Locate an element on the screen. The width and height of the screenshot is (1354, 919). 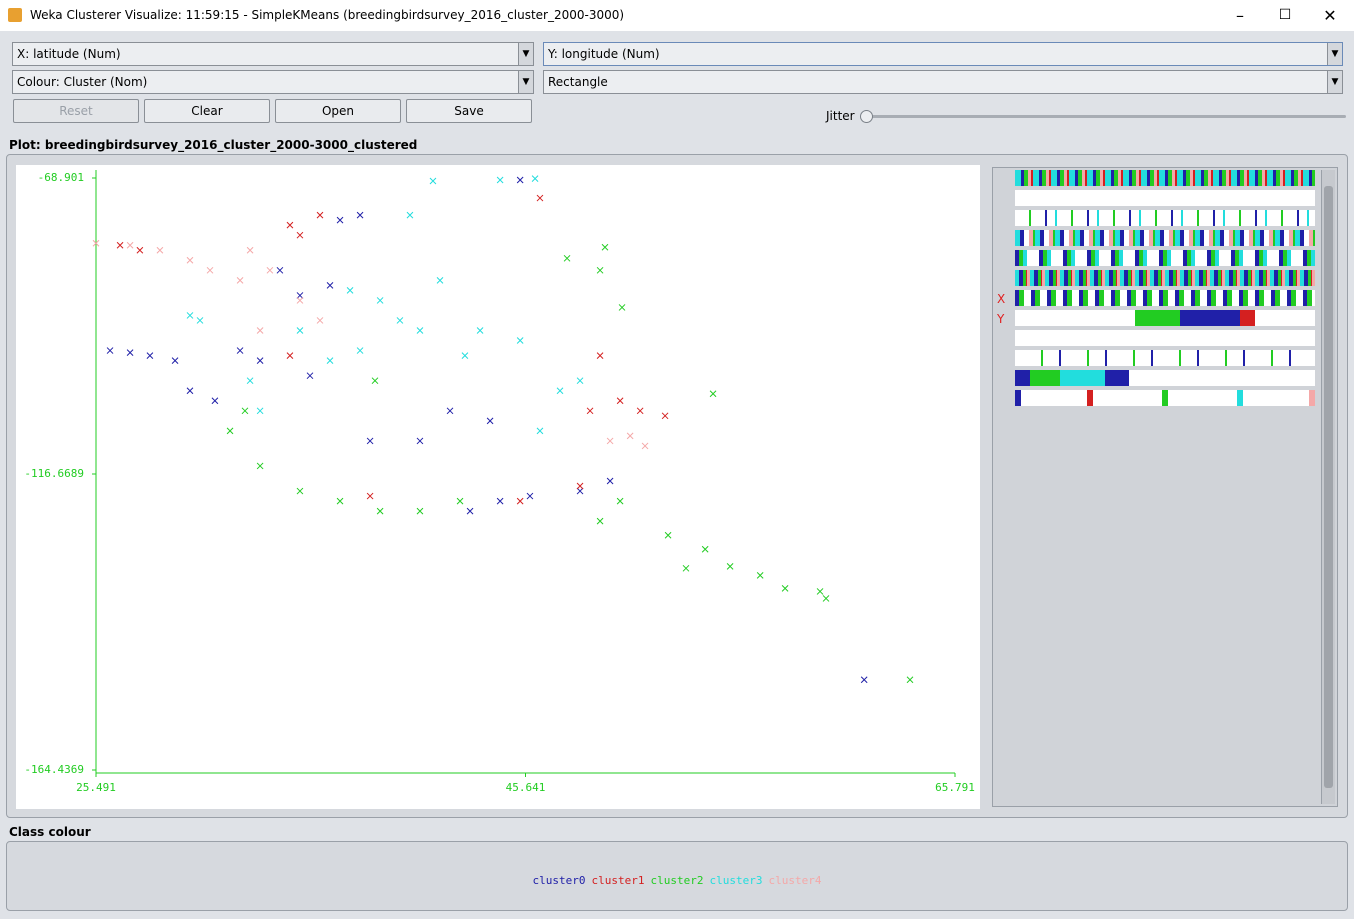
save-button: Save is located at coordinates (469, 111).